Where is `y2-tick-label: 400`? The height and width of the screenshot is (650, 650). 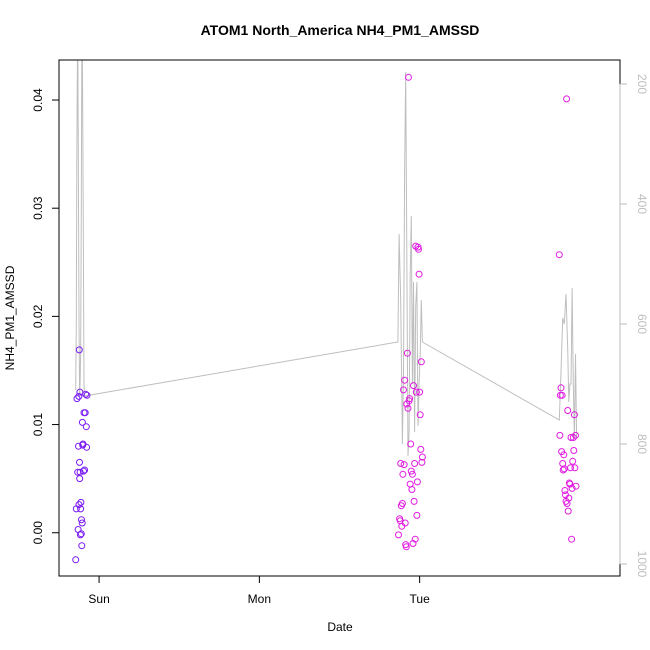
y2-tick-label: 400 is located at coordinates (642, 204).